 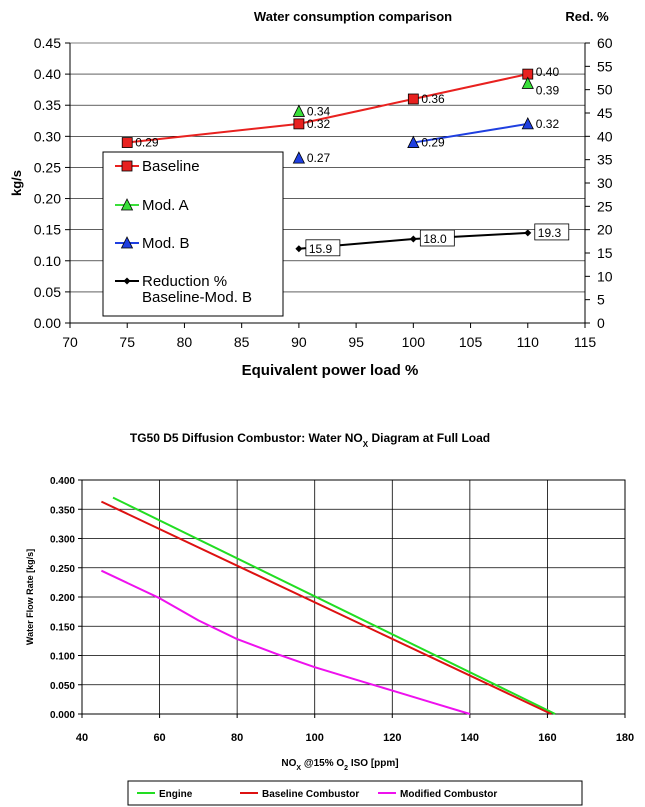 I want to click on chart1-x-tick-label: 95, so click(x=356, y=342).